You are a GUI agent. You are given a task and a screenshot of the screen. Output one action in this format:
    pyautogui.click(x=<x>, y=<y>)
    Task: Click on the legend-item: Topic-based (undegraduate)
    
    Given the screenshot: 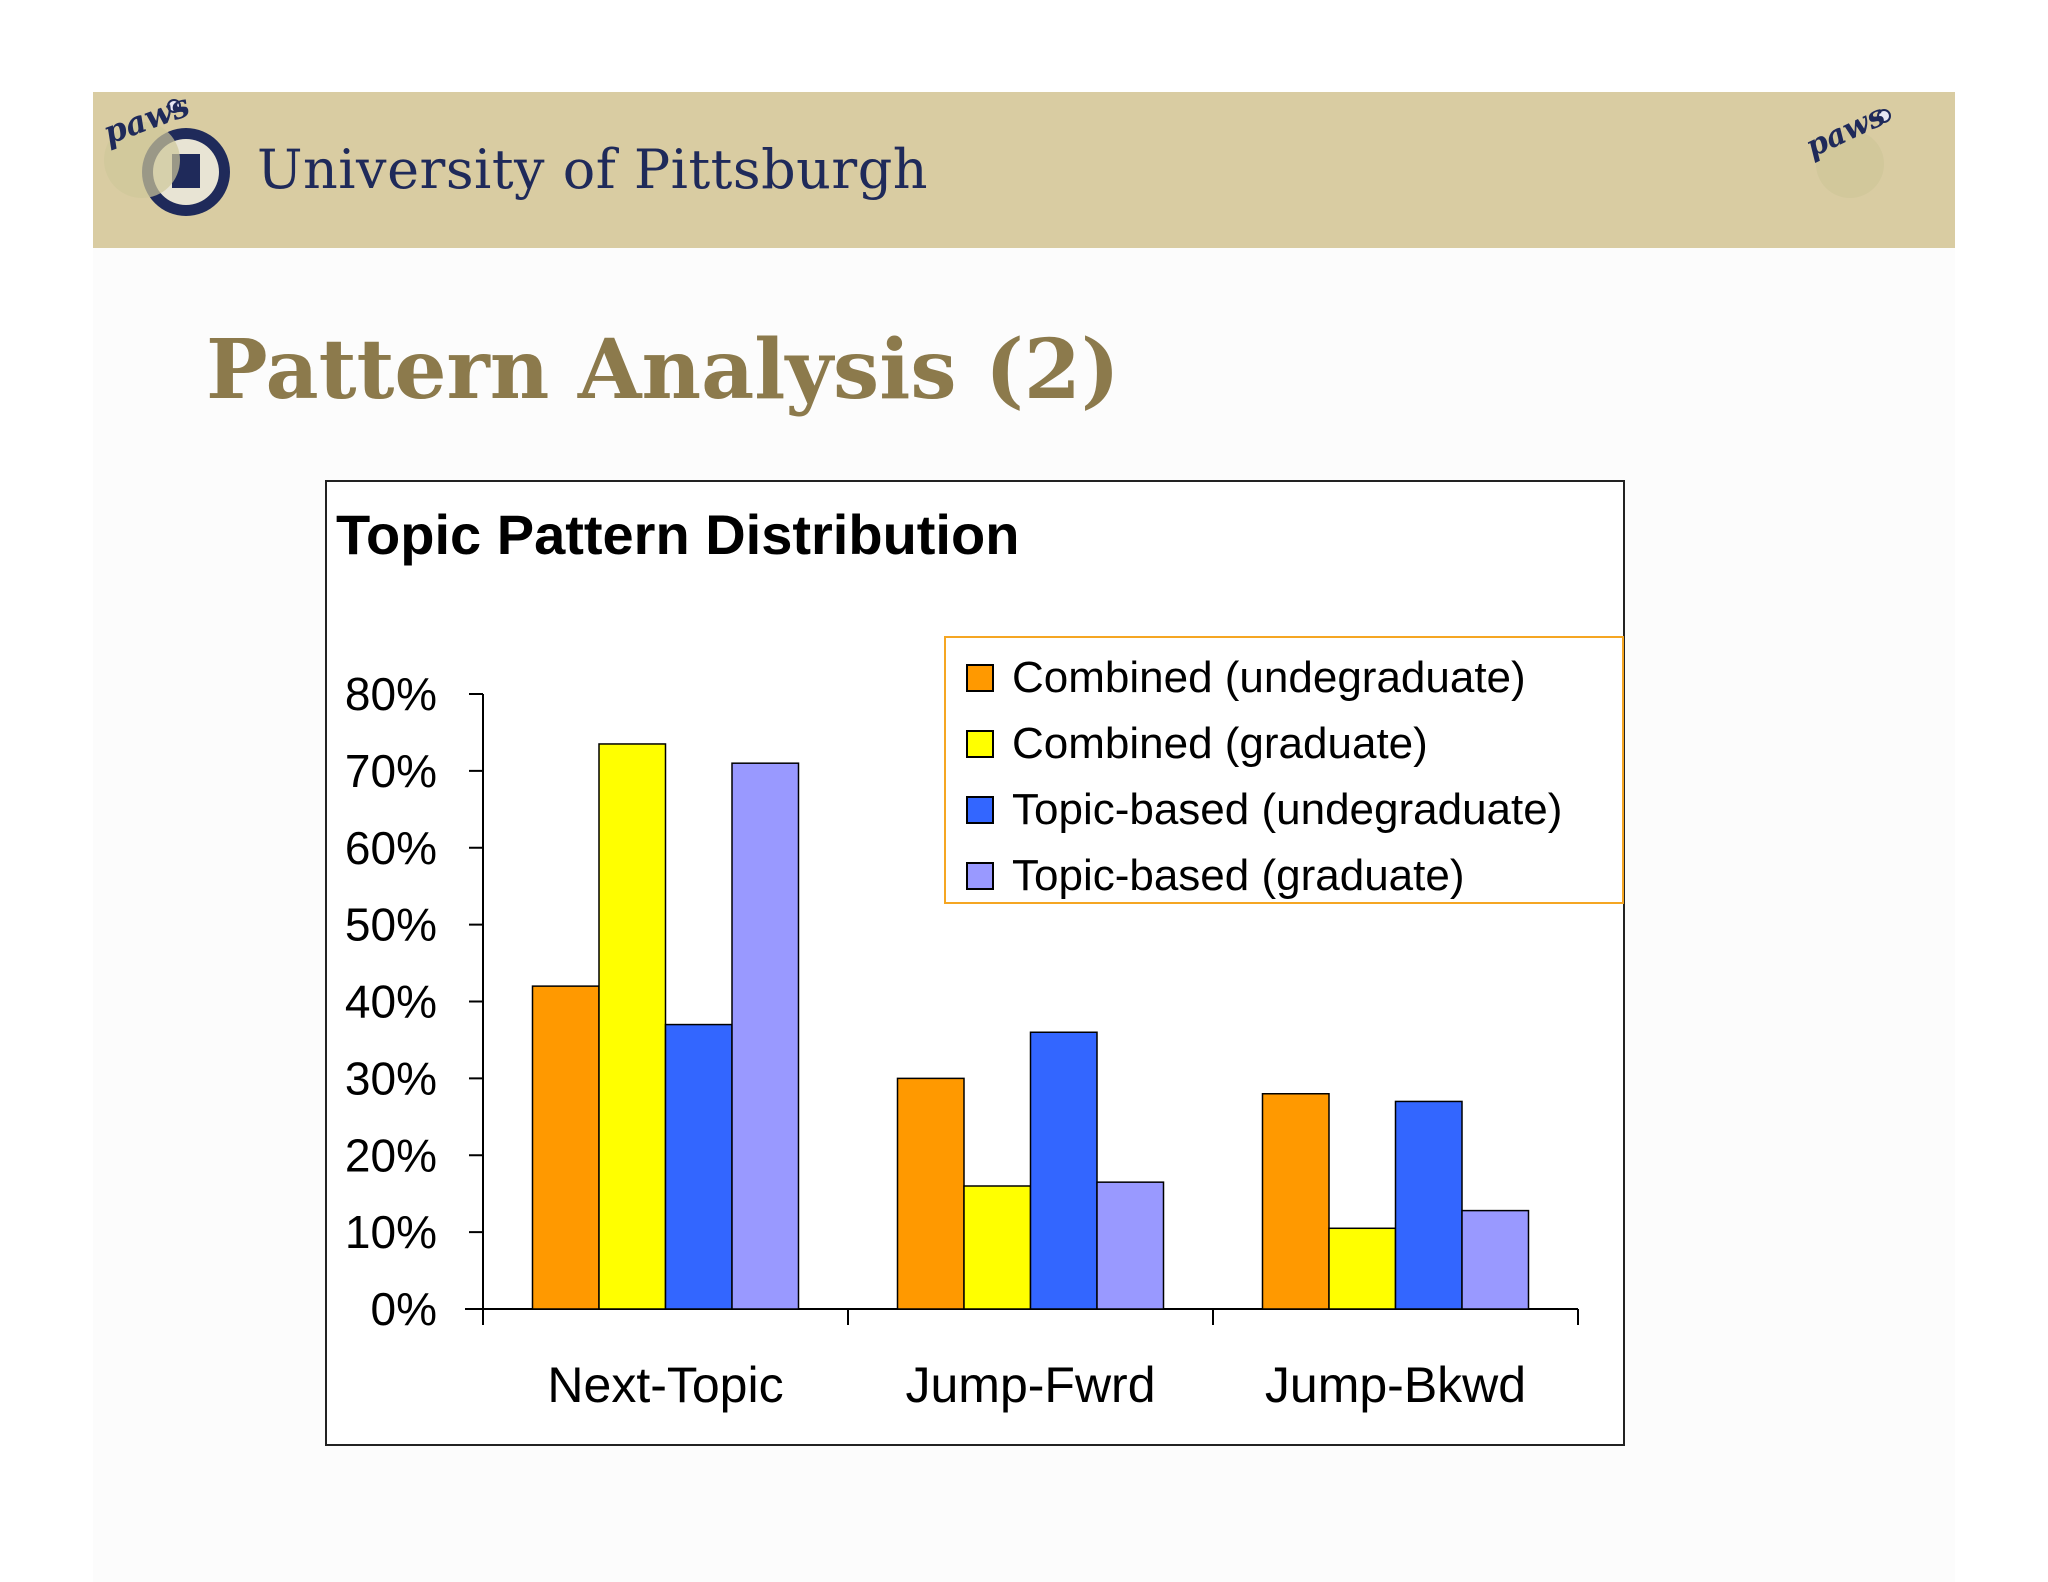 What is the action you would take?
    pyautogui.click(x=1264, y=810)
    